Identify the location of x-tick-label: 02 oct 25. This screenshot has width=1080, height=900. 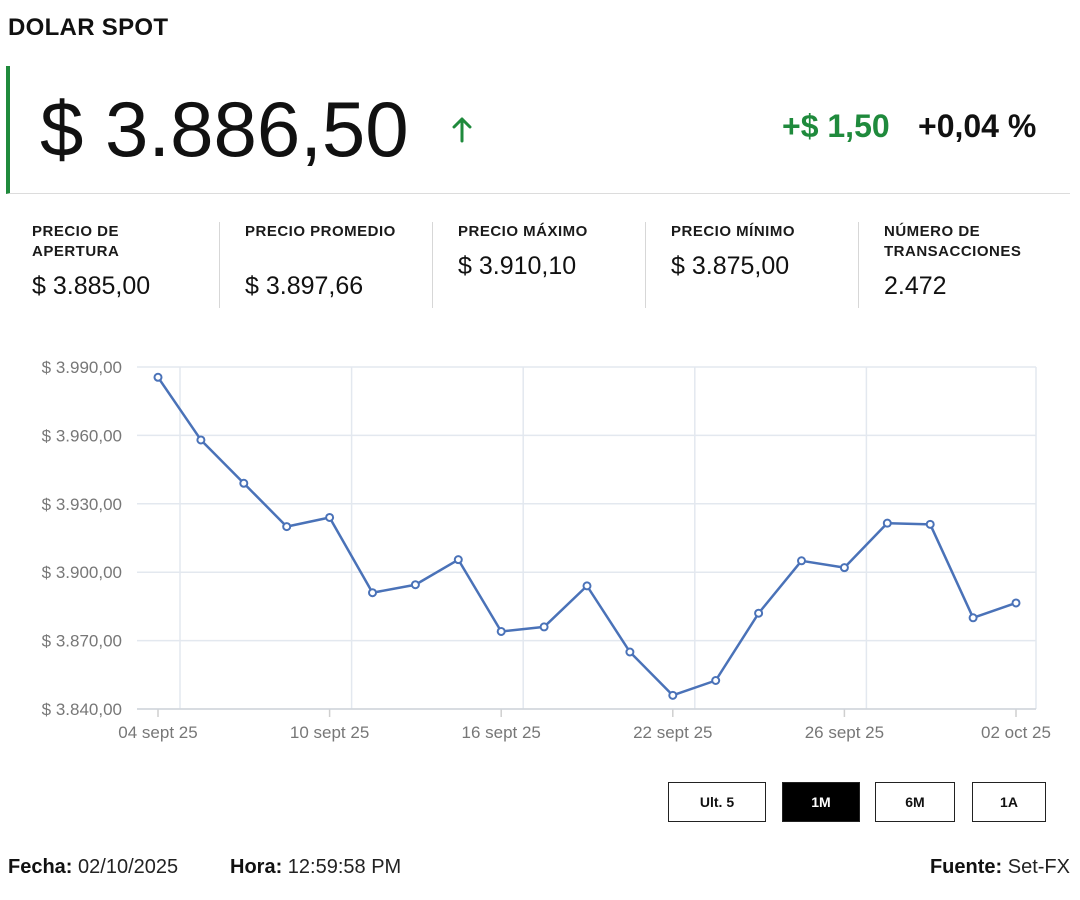
(1016, 732).